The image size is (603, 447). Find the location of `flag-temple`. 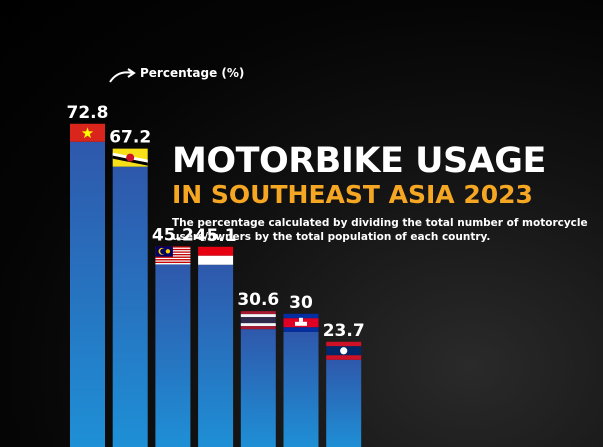

flag-temple is located at coordinates (301, 323).